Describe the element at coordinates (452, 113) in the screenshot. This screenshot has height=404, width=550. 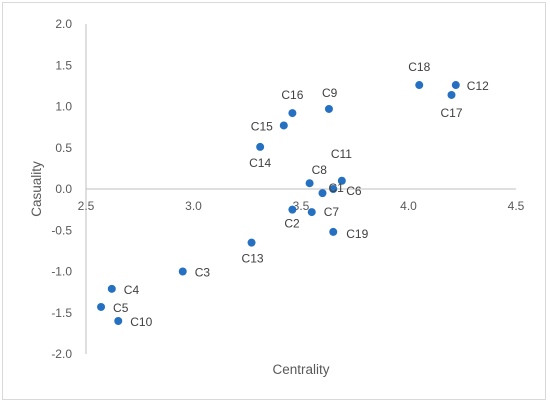
I see `point-label-c17: C17` at that location.